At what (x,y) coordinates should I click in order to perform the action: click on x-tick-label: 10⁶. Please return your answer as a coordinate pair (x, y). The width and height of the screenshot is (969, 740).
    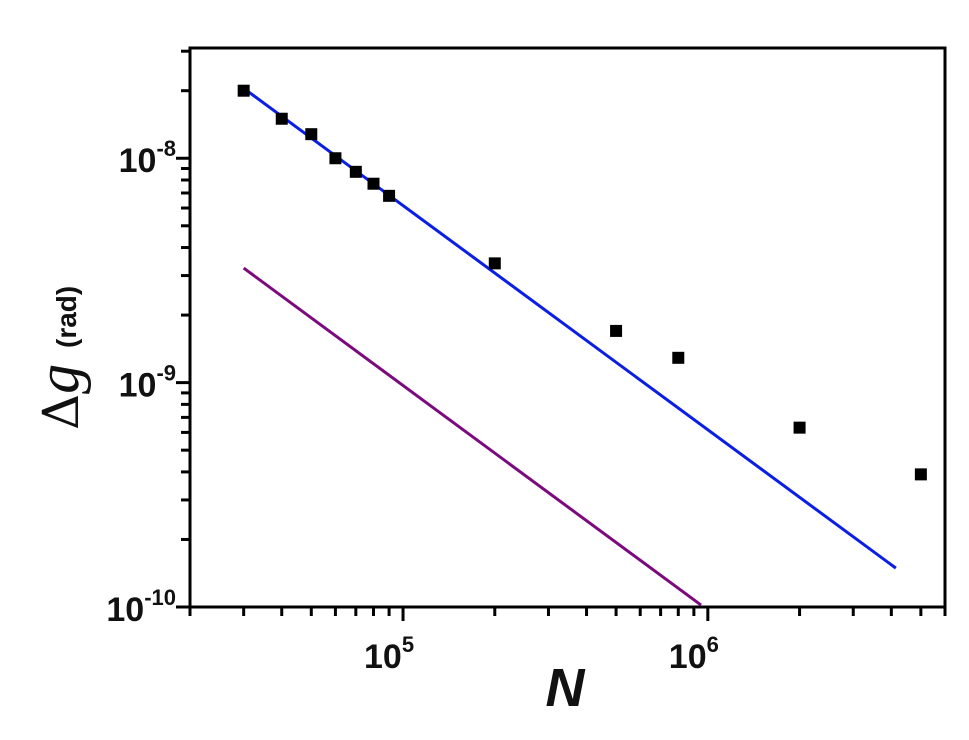
    Looking at the image, I should click on (694, 654).